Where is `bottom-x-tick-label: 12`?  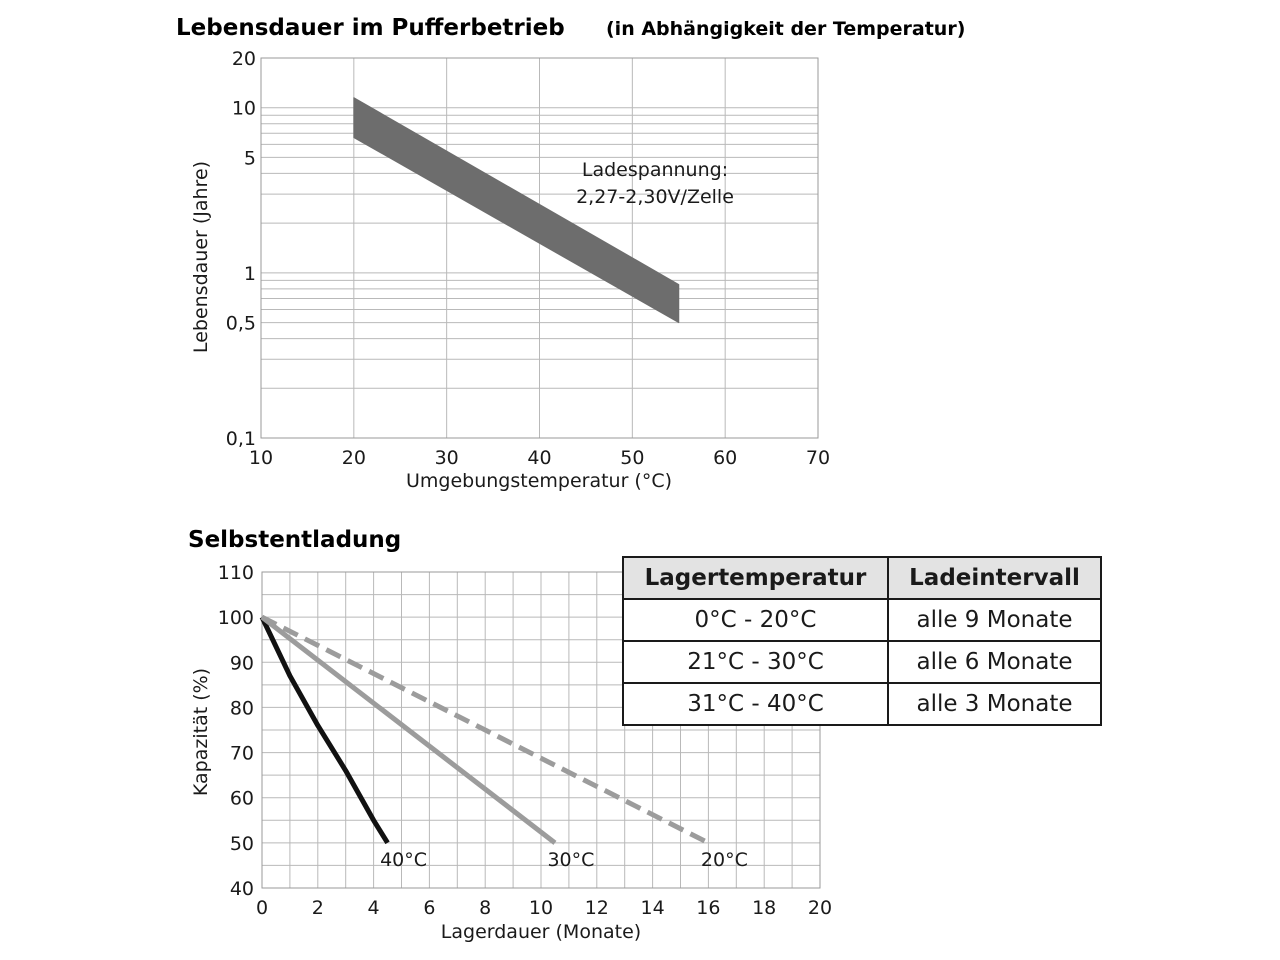 bottom-x-tick-label: 12 is located at coordinates (597, 908).